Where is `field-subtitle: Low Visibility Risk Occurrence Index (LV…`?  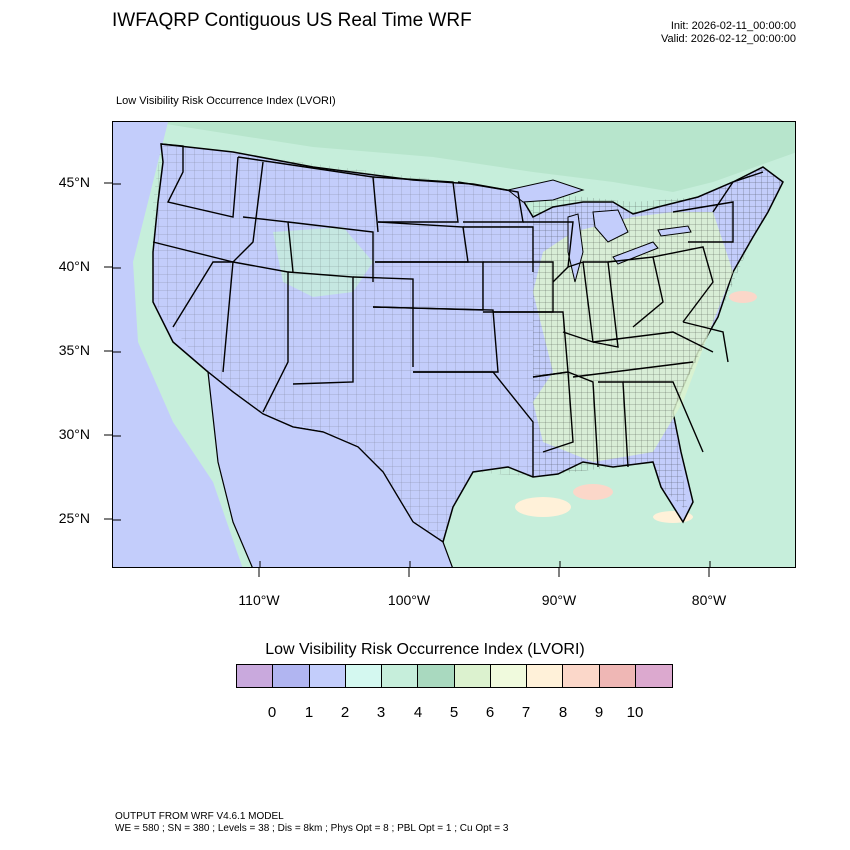
field-subtitle: Low Visibility Risk Occurrence Index (LV… is located at coordinates (226, 101).